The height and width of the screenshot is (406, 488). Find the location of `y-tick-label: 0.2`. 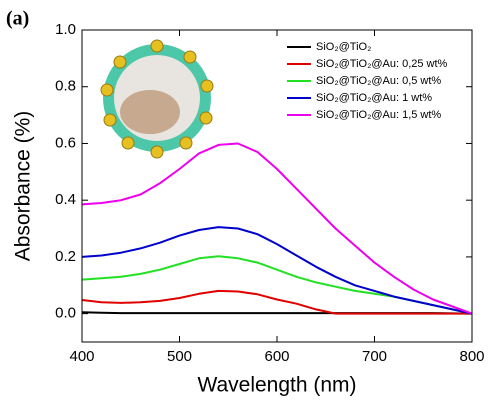

y-tick-label: 0.2 is located at coordinates (65, 256).